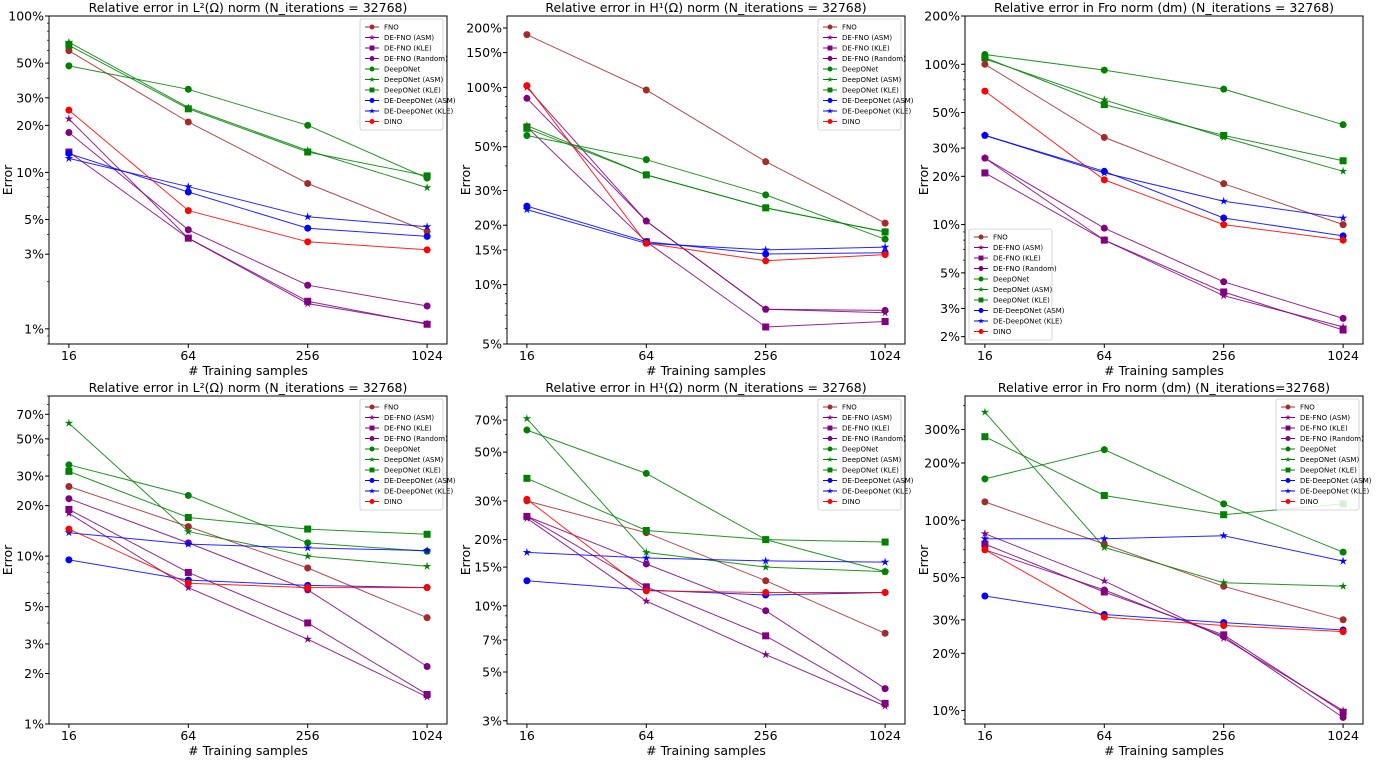 This screenshot has height=765, width=1376. Describe the element at coordinates (408, 49) in the screenshot. I see `legend-label: DE-FNO (KLE)` at that location.